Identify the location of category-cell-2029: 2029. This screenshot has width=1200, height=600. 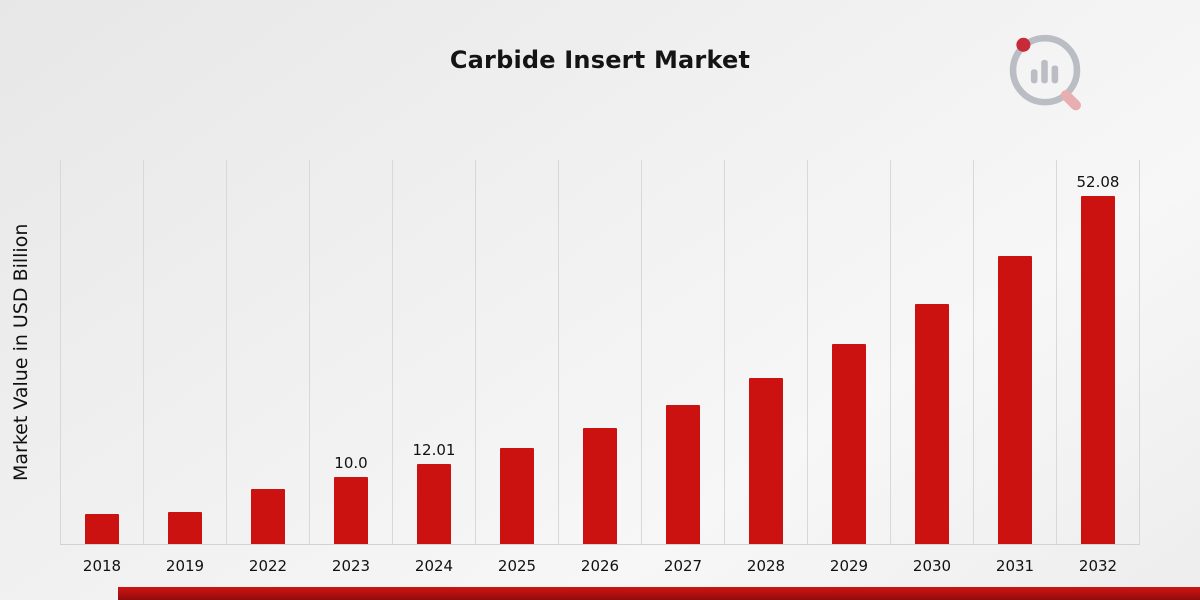
(848, 367).